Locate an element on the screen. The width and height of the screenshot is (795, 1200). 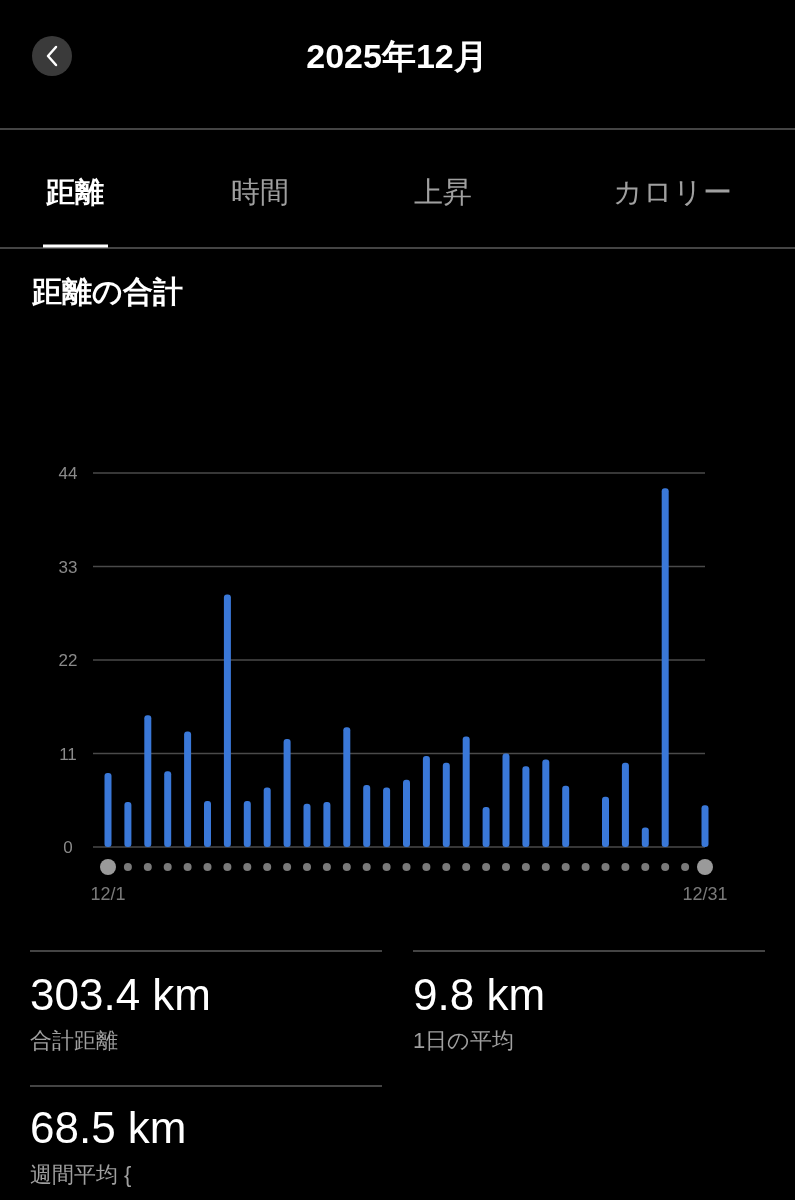
y-tick-label: 22 is located at coordinates (68, 660).